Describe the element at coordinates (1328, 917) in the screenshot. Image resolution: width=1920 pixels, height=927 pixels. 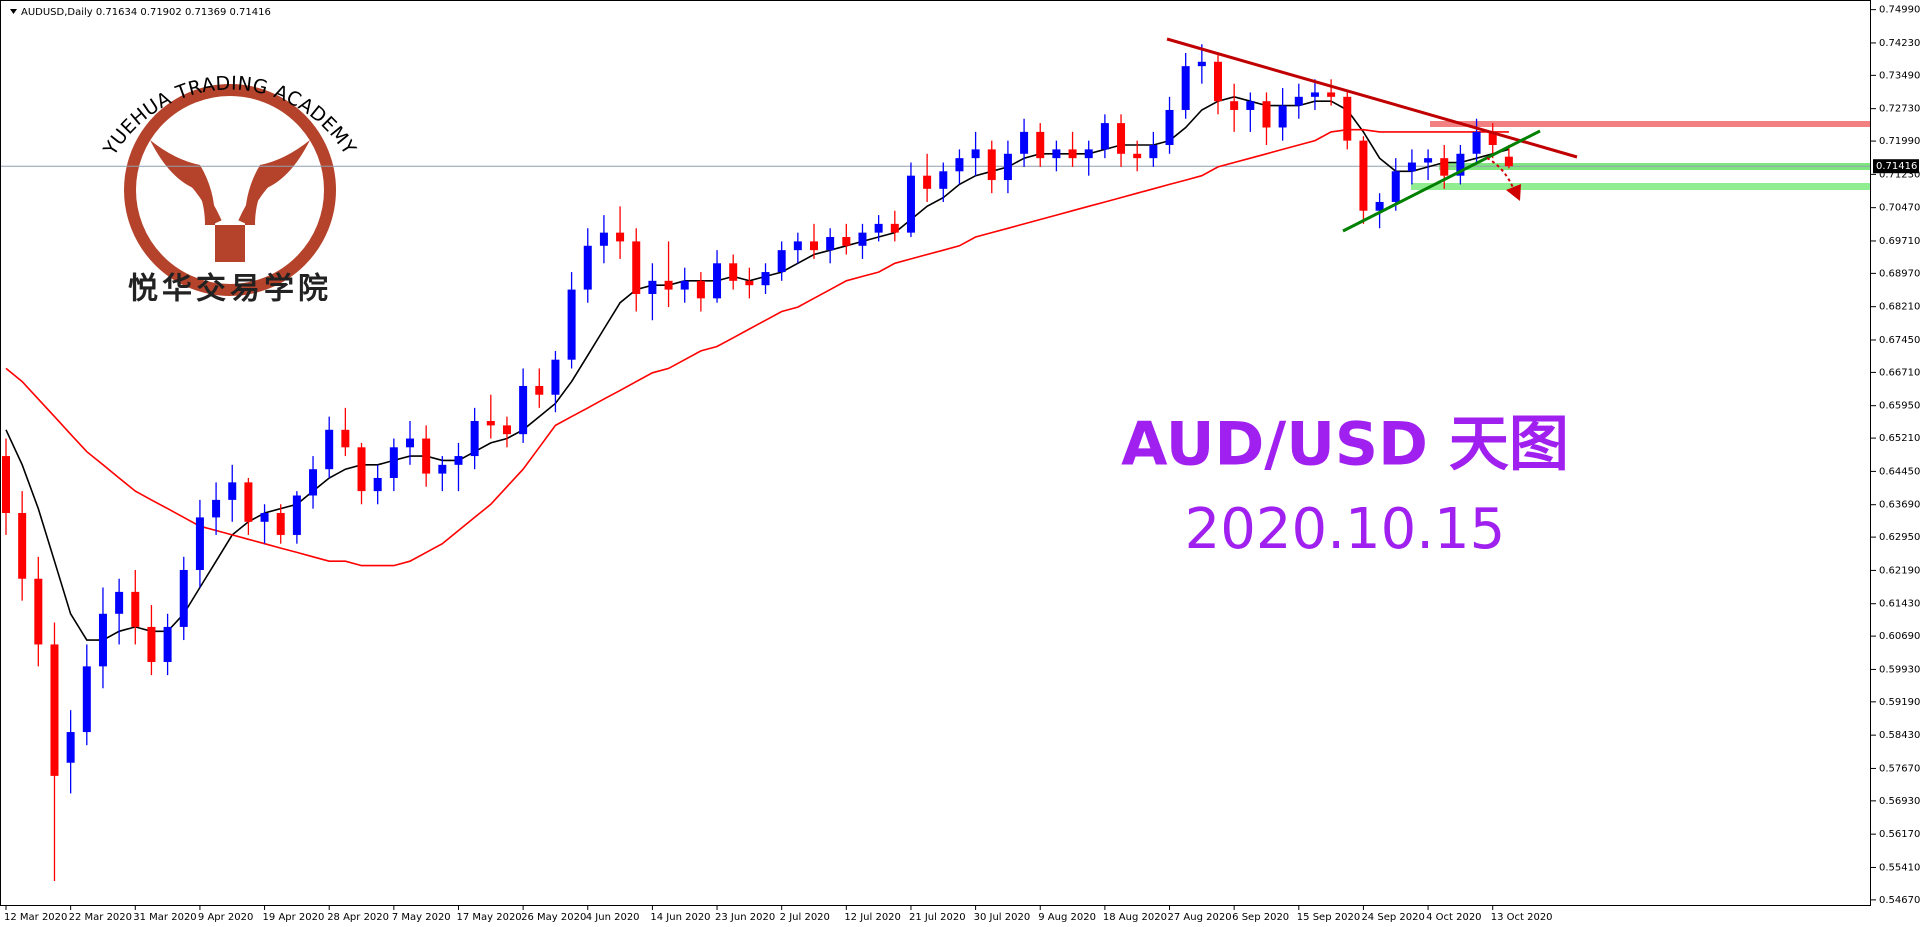
I see `x-tick-label: 15 Sep 2020` at that location.